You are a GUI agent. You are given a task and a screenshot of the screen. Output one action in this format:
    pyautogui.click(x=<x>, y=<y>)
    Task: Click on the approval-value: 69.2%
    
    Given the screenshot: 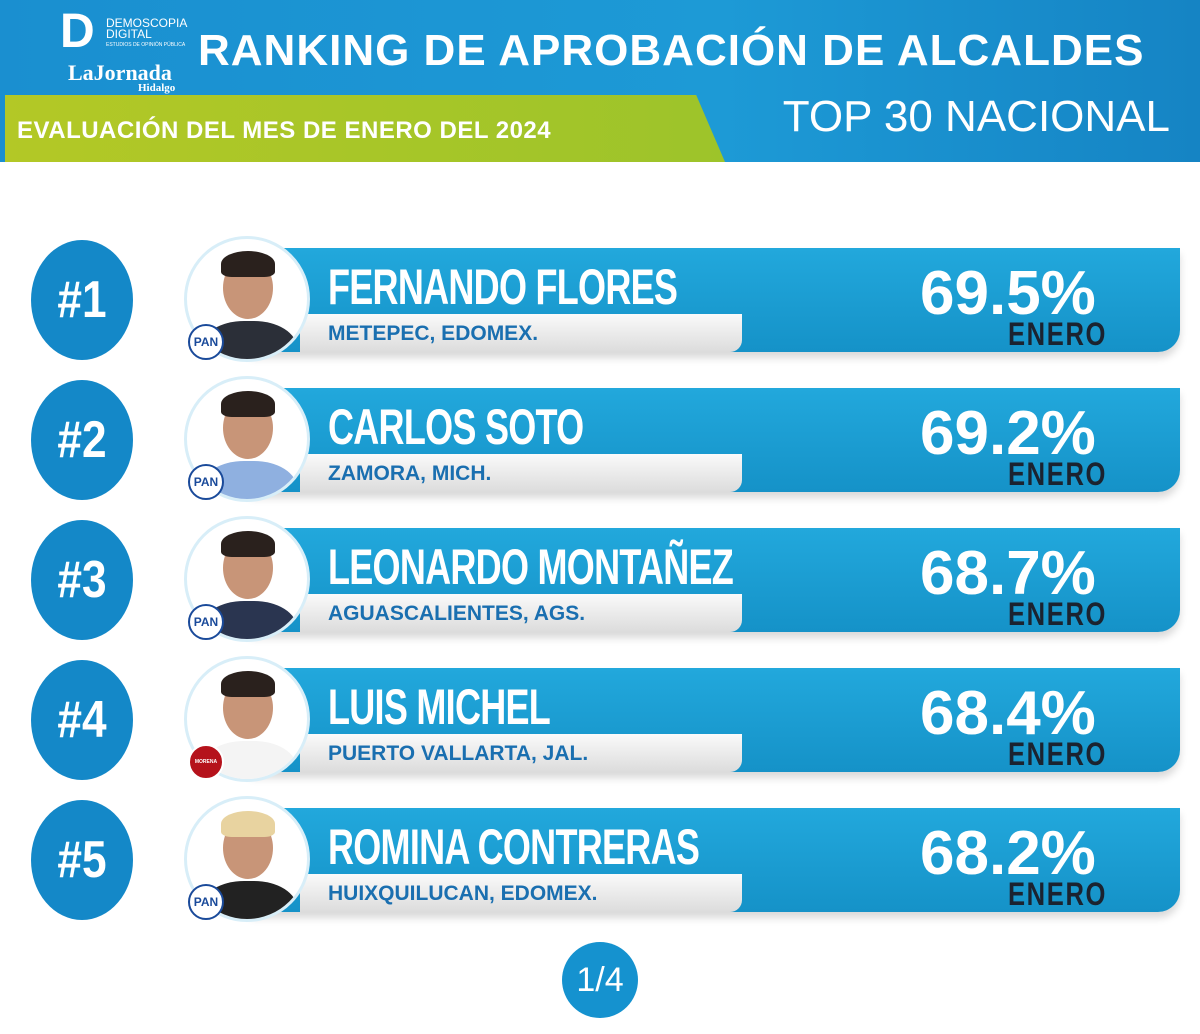 What is the action you would take?
    pyautogui.click(x=1008, y=433)
    